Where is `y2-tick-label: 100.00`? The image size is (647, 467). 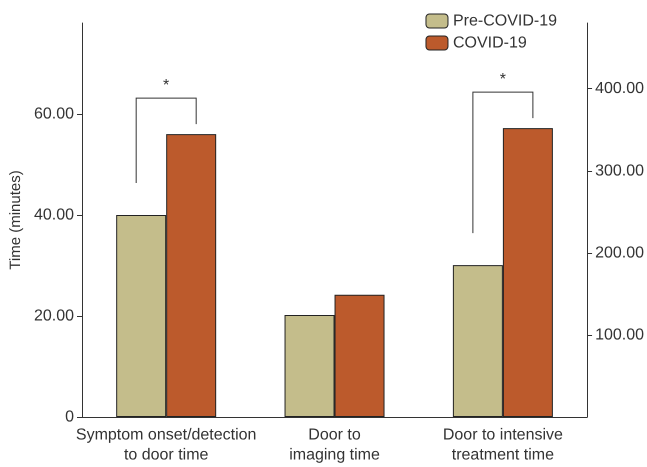
y2-tick-label: 100.00 is located at coordinates (619, 335).